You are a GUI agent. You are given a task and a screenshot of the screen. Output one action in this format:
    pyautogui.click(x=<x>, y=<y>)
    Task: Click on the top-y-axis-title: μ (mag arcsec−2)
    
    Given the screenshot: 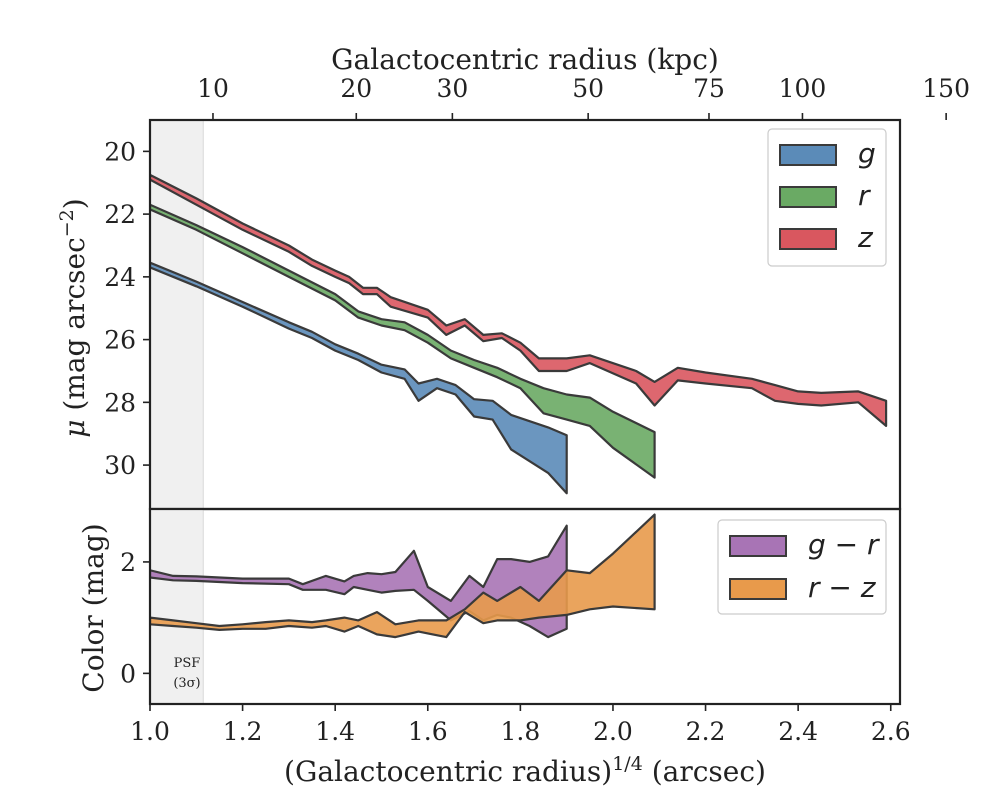 What is the action you would take?
    pyautogui.click(x=73, y=317)
    